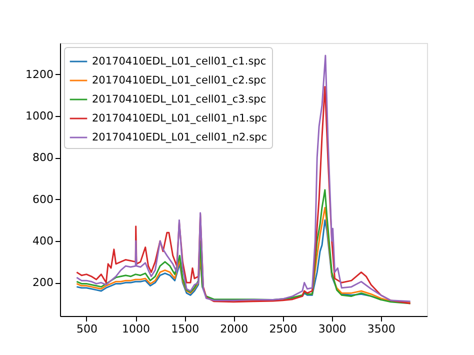 Image resolution: width=474 pixels, height=355 pixels. Describe the element at coordinates (234, 329) in the screenshot. I see `x-tick-label: 2000` at that location.